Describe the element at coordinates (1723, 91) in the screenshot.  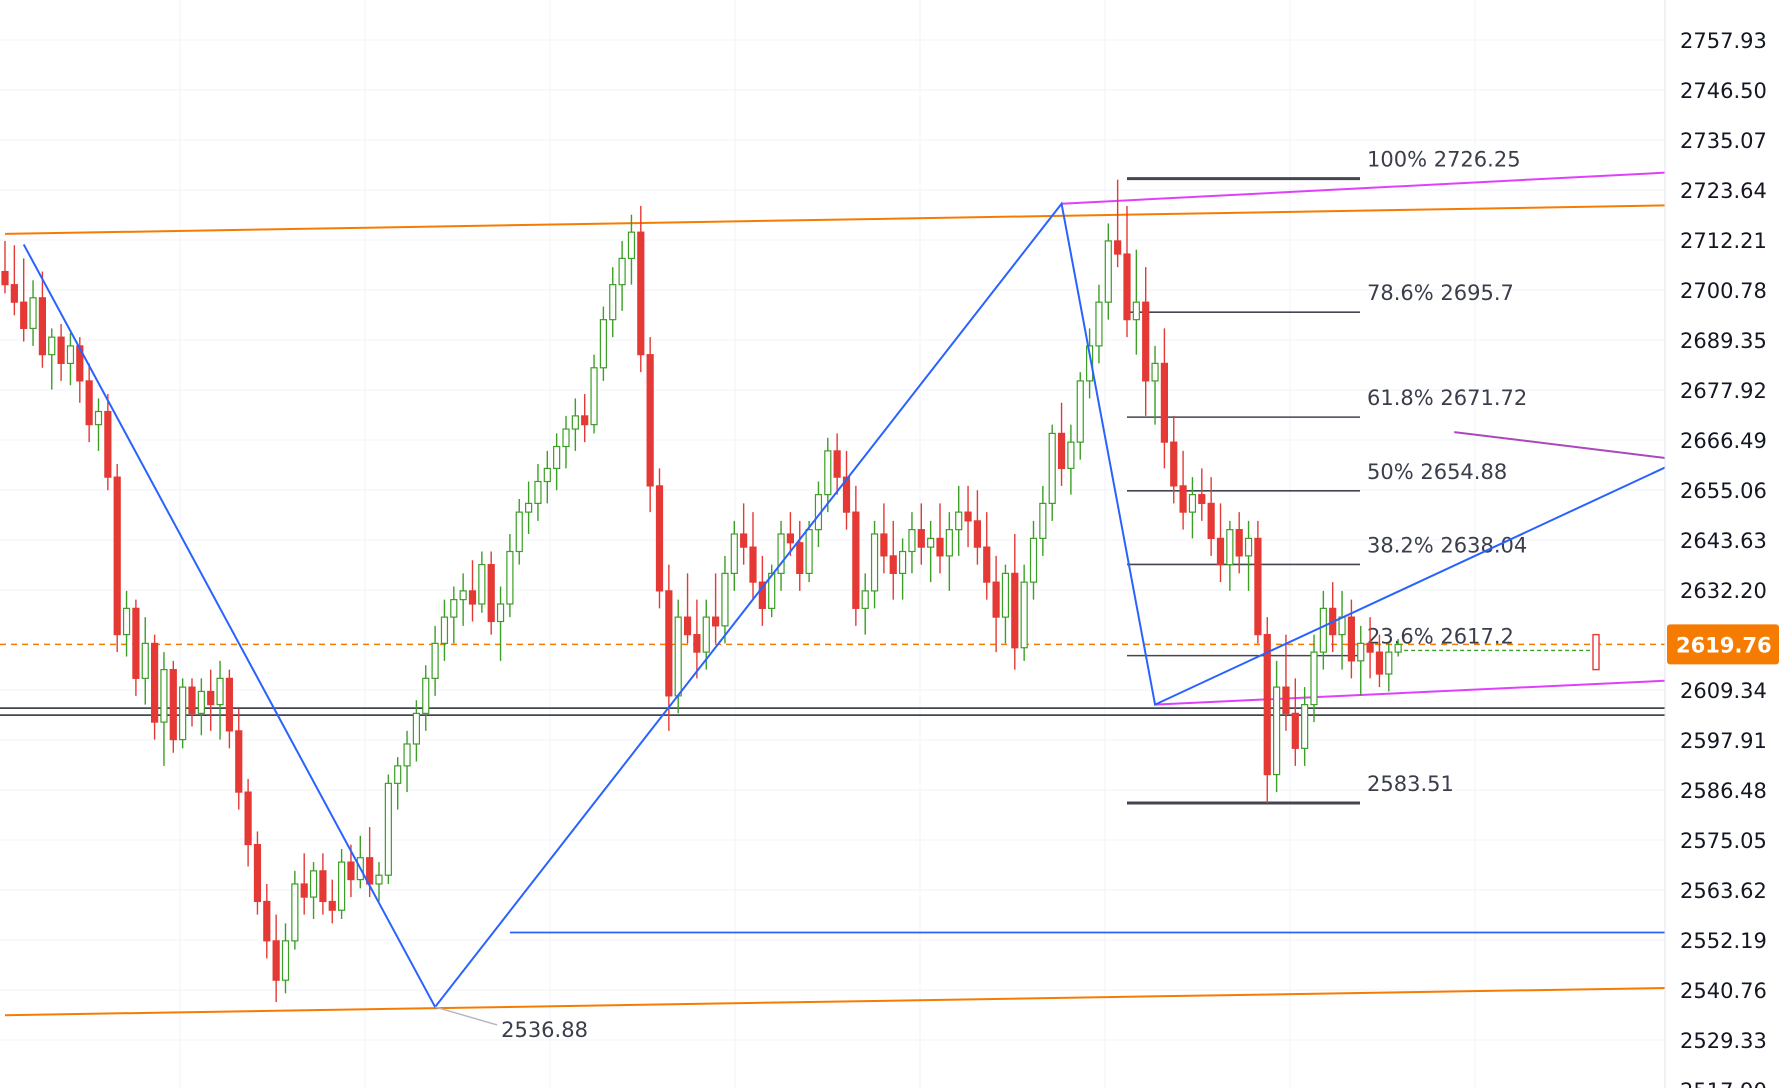
I see `price-tick-label: 2746.50` at that location.